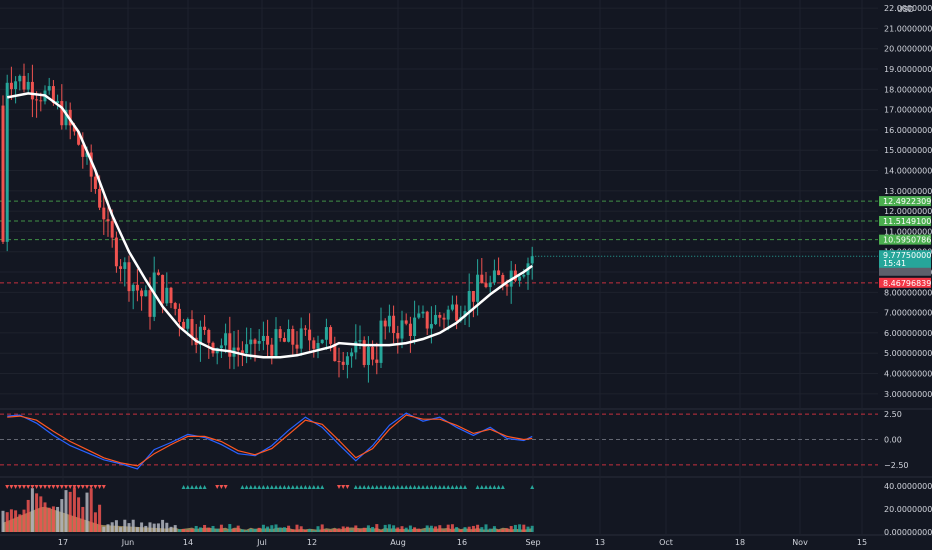 The width and height of the screenshot is (932, 550). I want to click on time-tick-label: 16, so click(462, 542).